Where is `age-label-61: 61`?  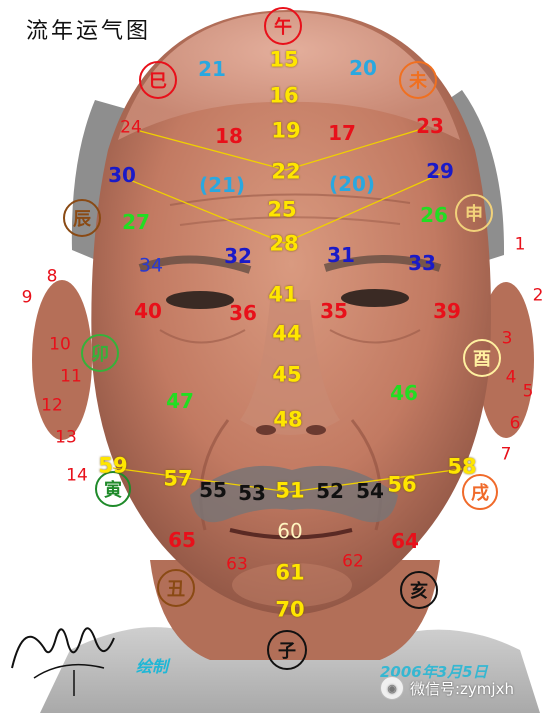 age-label-61: 61 is located at coordinates (290, 572).